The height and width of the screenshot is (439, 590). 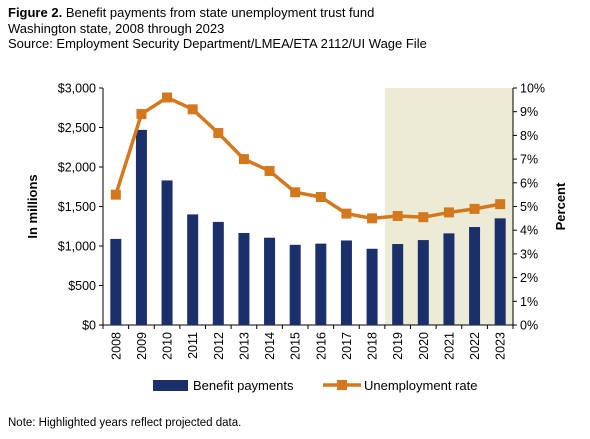 What do you see at coordinates (397, 215) in the screenshot?
I see `marker-unemployment-rate-2019` at bounding box center [397, 215].